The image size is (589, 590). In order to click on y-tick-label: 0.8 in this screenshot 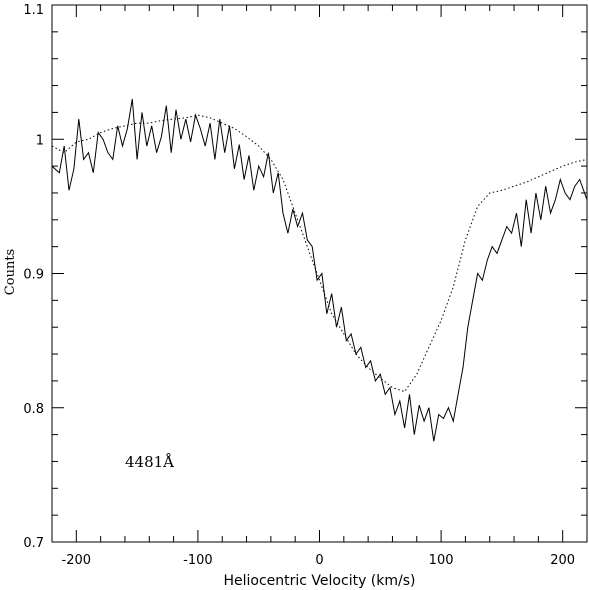, I will do `click(33, 409)`.